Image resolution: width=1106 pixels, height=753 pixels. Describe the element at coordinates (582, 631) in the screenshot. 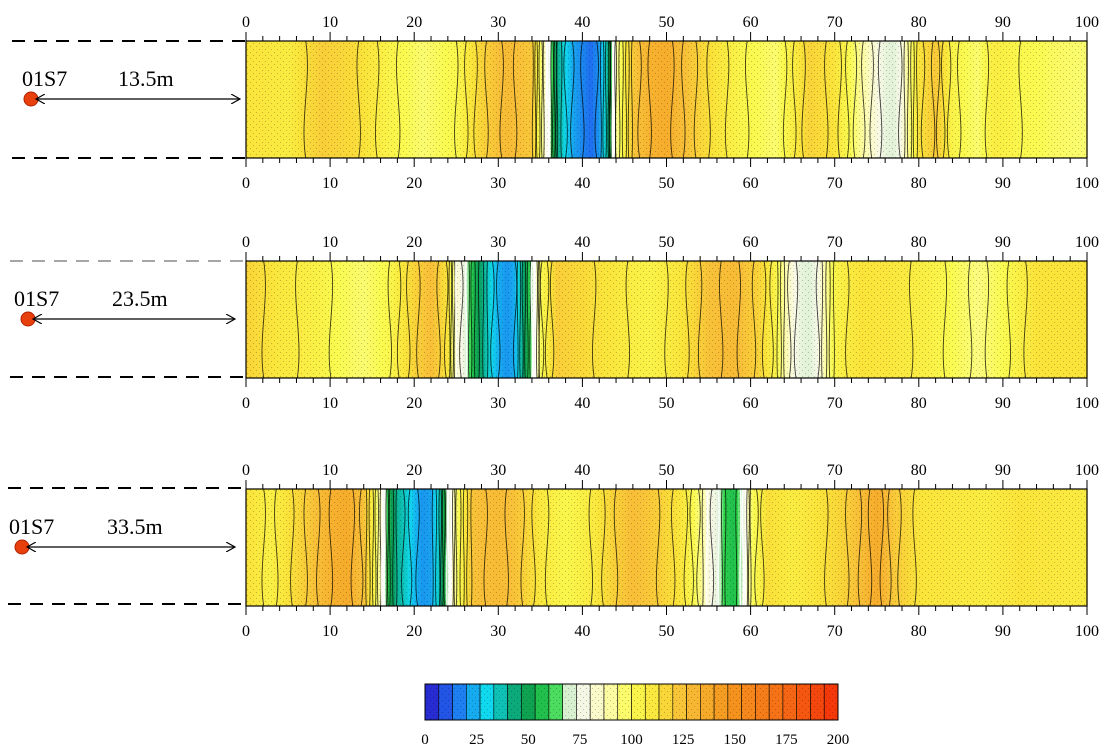

I see `tick-label-bottom: 40` at that location.